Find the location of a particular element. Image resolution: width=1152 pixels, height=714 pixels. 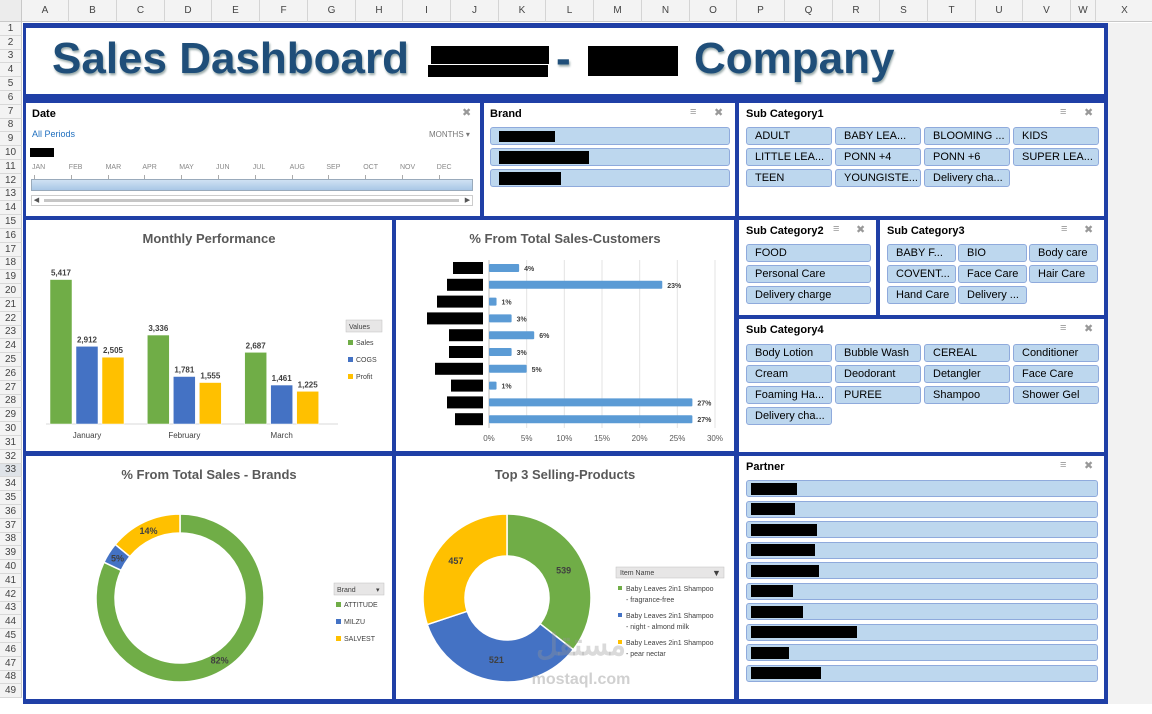

row-header: 14 is located at coordinates (11, 208).